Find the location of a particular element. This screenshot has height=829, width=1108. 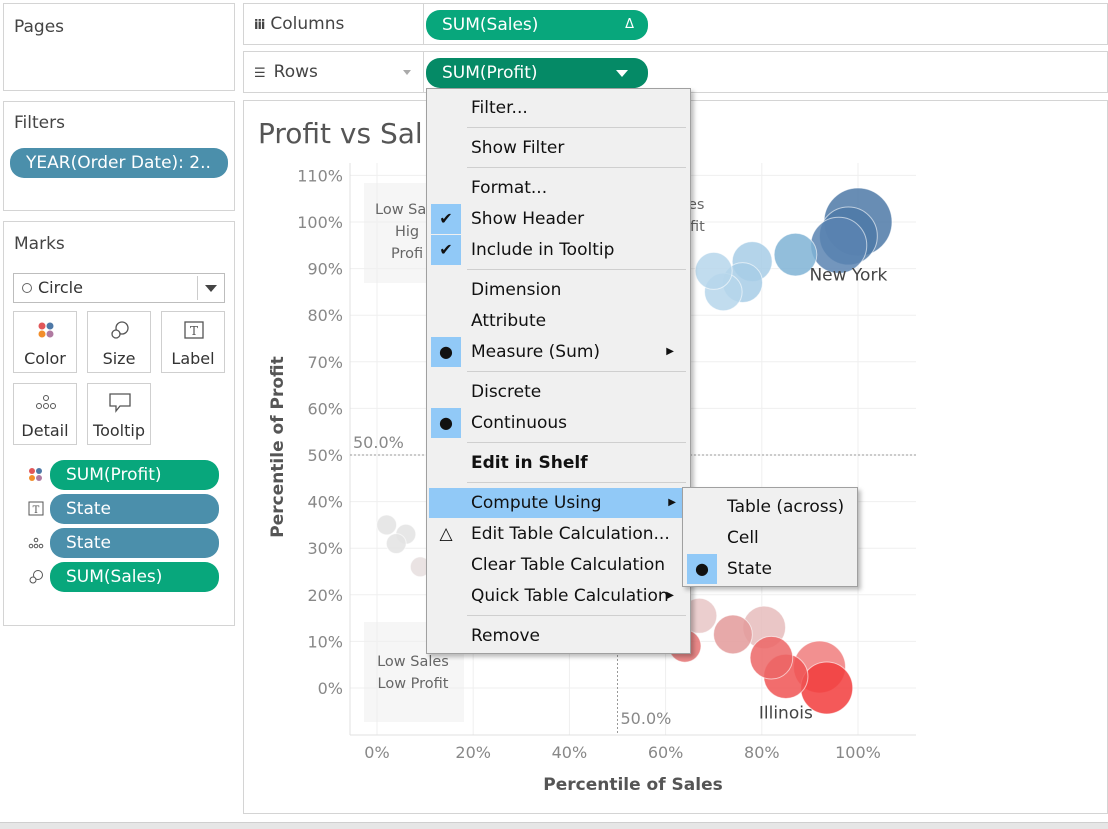

columns-shelf: iii Columns SUM(Sales) Δ is located at coordinates (675, 24).